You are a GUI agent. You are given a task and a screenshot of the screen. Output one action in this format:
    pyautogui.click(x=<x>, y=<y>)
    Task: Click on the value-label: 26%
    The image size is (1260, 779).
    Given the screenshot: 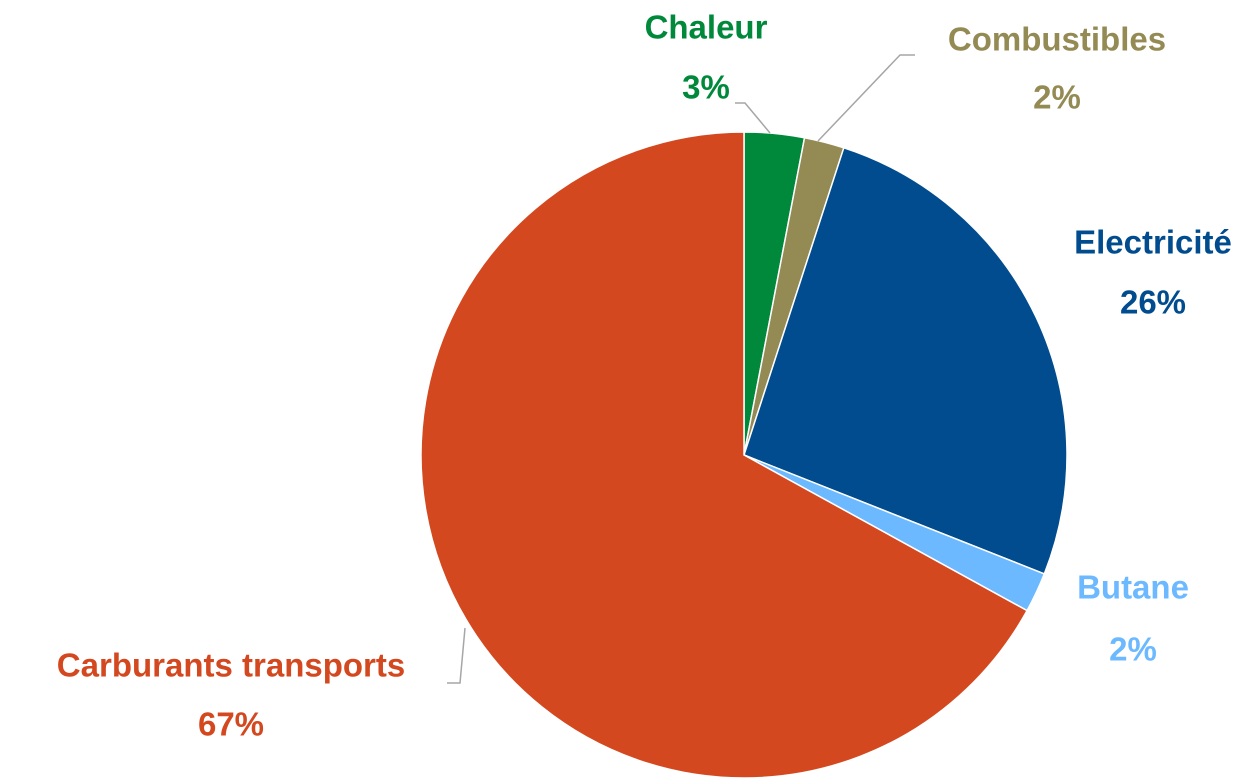 What is the action you would take?
    pyautogui.click(x=1153, y=302)
    